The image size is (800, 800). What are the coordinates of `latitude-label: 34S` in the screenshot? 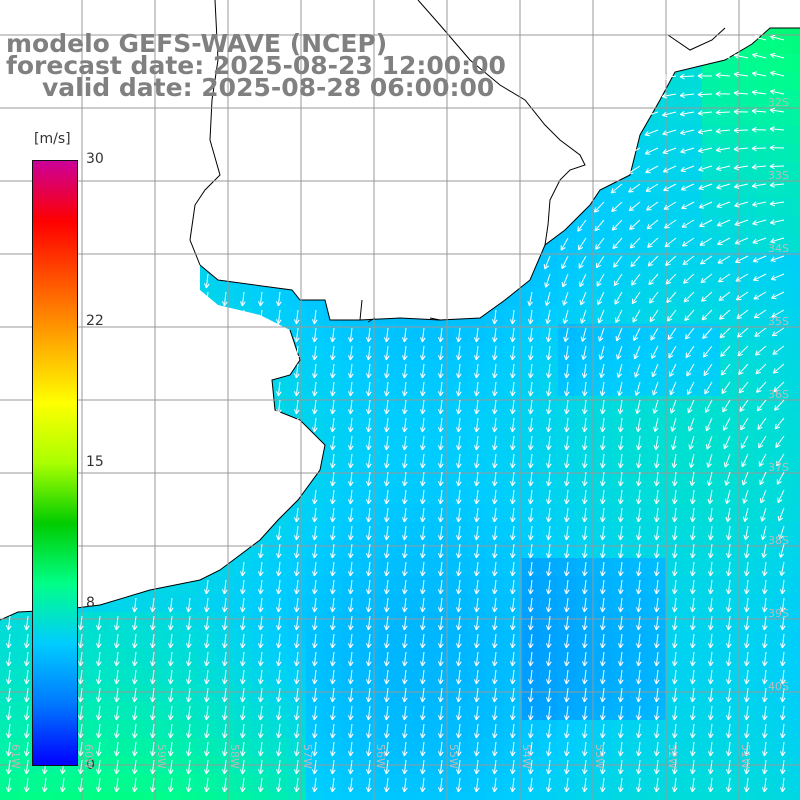 It's located at (778, 248).